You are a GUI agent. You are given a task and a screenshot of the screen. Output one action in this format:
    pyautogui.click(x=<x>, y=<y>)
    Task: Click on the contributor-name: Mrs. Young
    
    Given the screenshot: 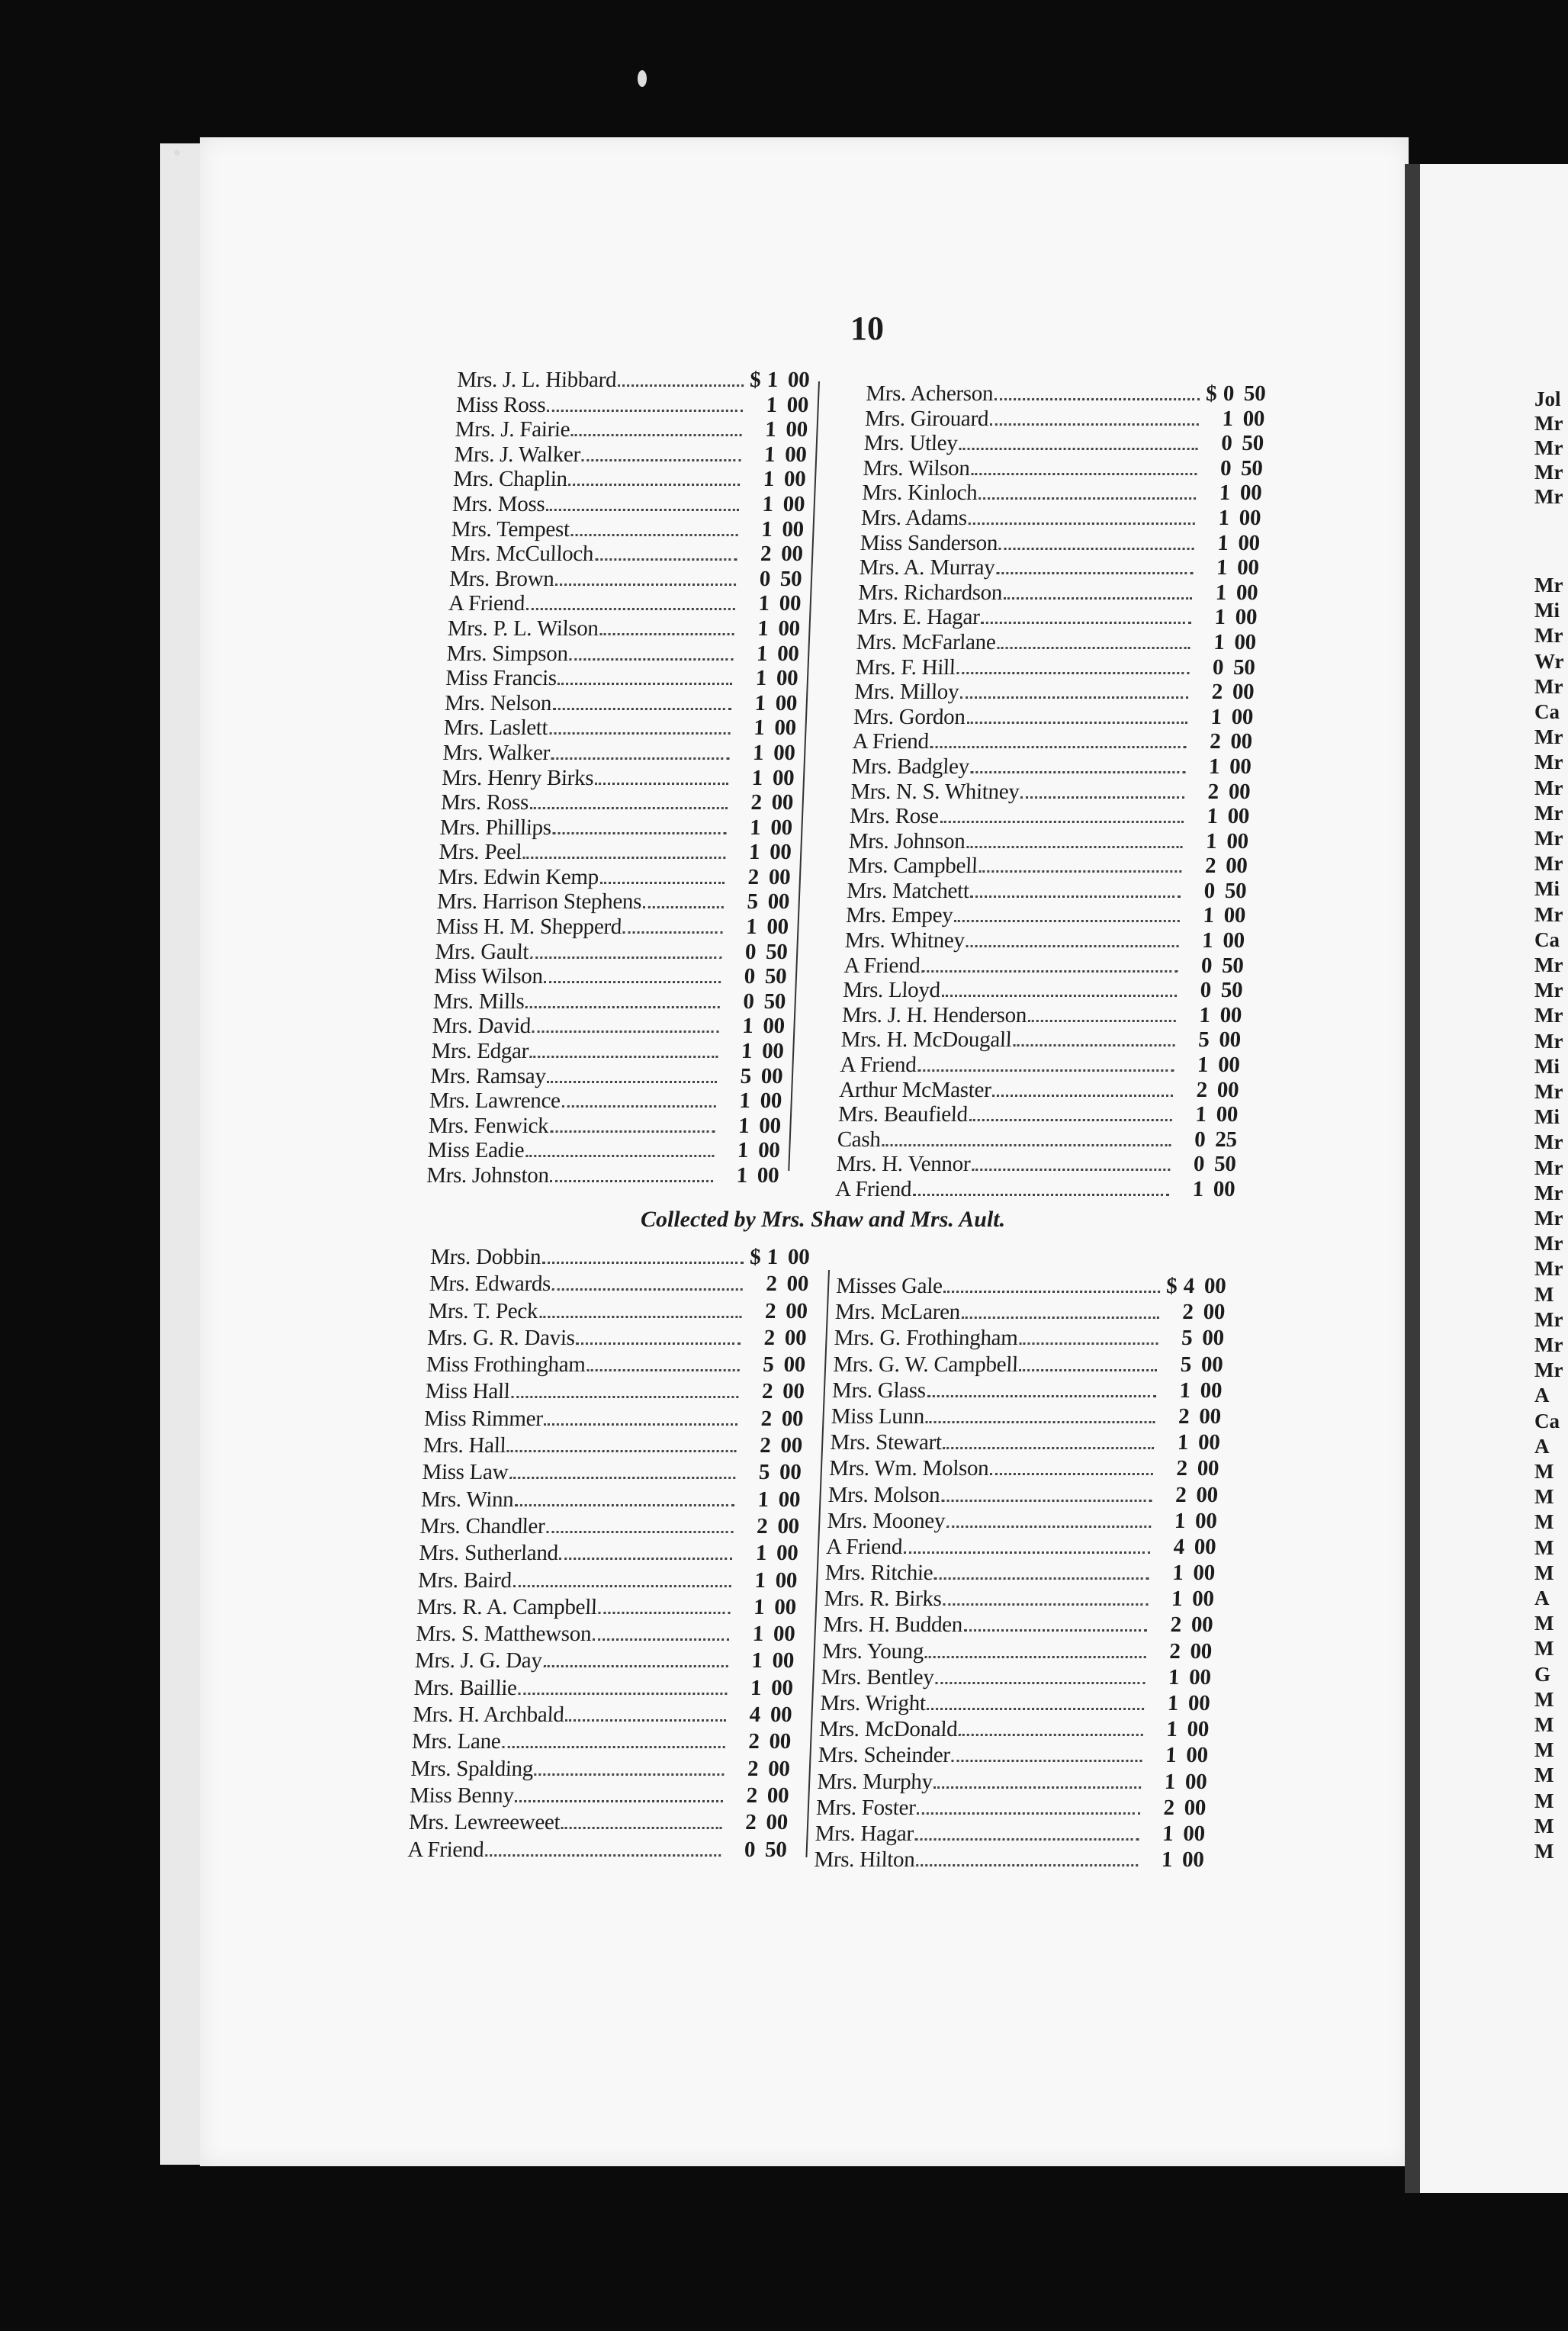 What is the action you would take?
    pyautogui.click(x=872, y=1651)
    